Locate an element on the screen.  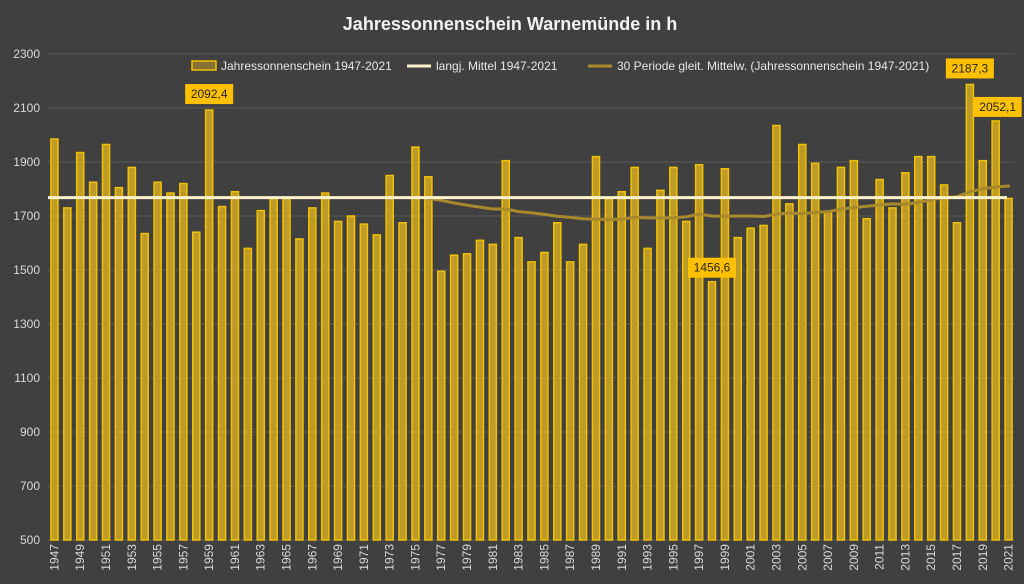
x-tick-label: 1965 is located at coordinates (287, 557).